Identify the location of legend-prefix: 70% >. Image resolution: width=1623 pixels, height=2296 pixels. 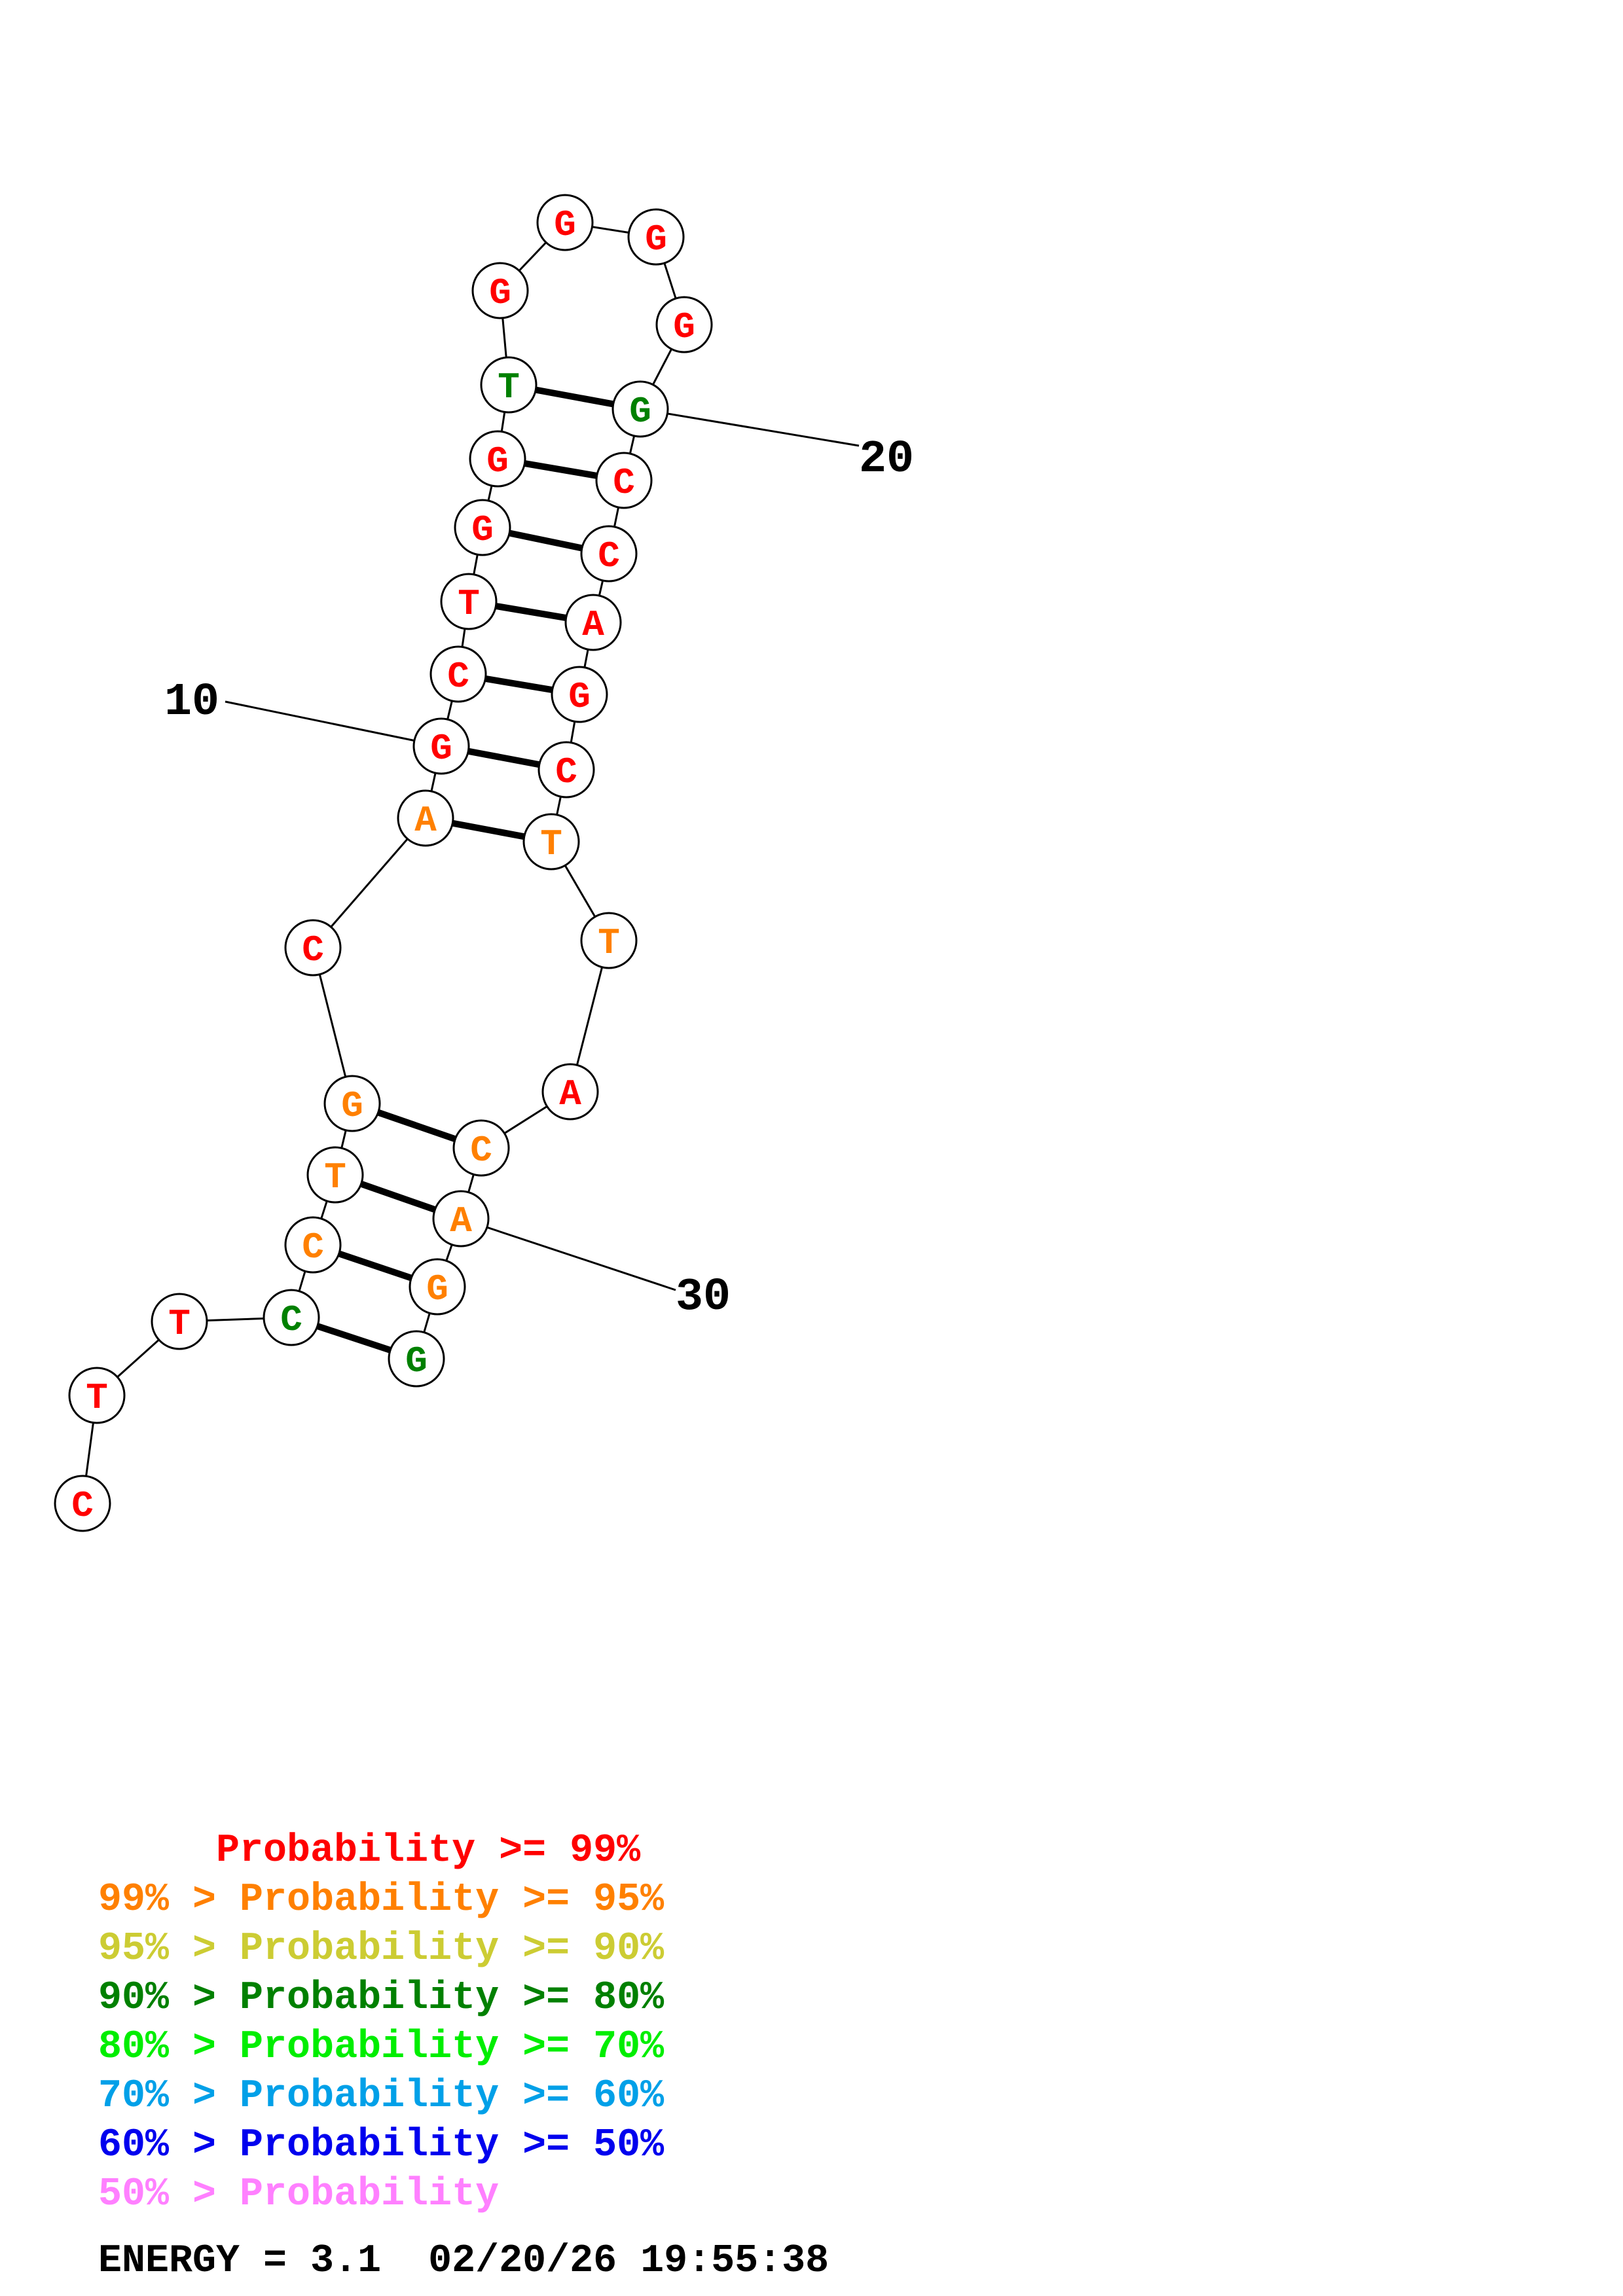
(169, 2096).